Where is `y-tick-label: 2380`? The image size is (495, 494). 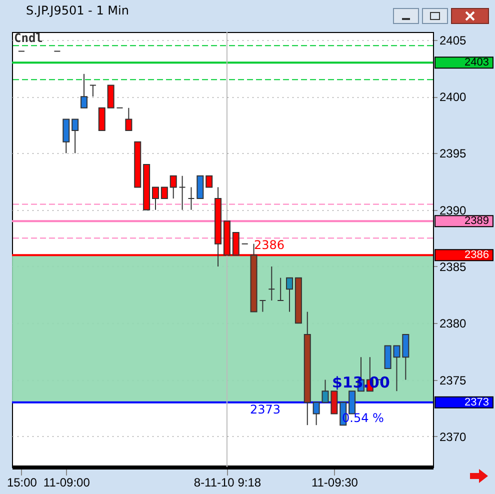 y-tick-label: 2380 is located at coordinates (453, 323).